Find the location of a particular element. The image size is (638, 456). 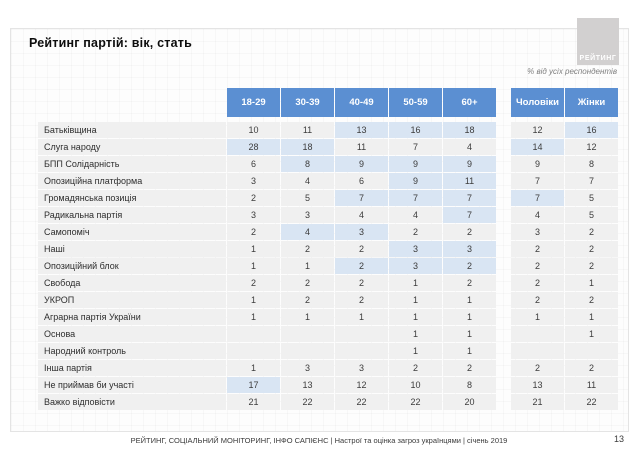

row-label: Слуга народу is located at coordinates (132, 147).